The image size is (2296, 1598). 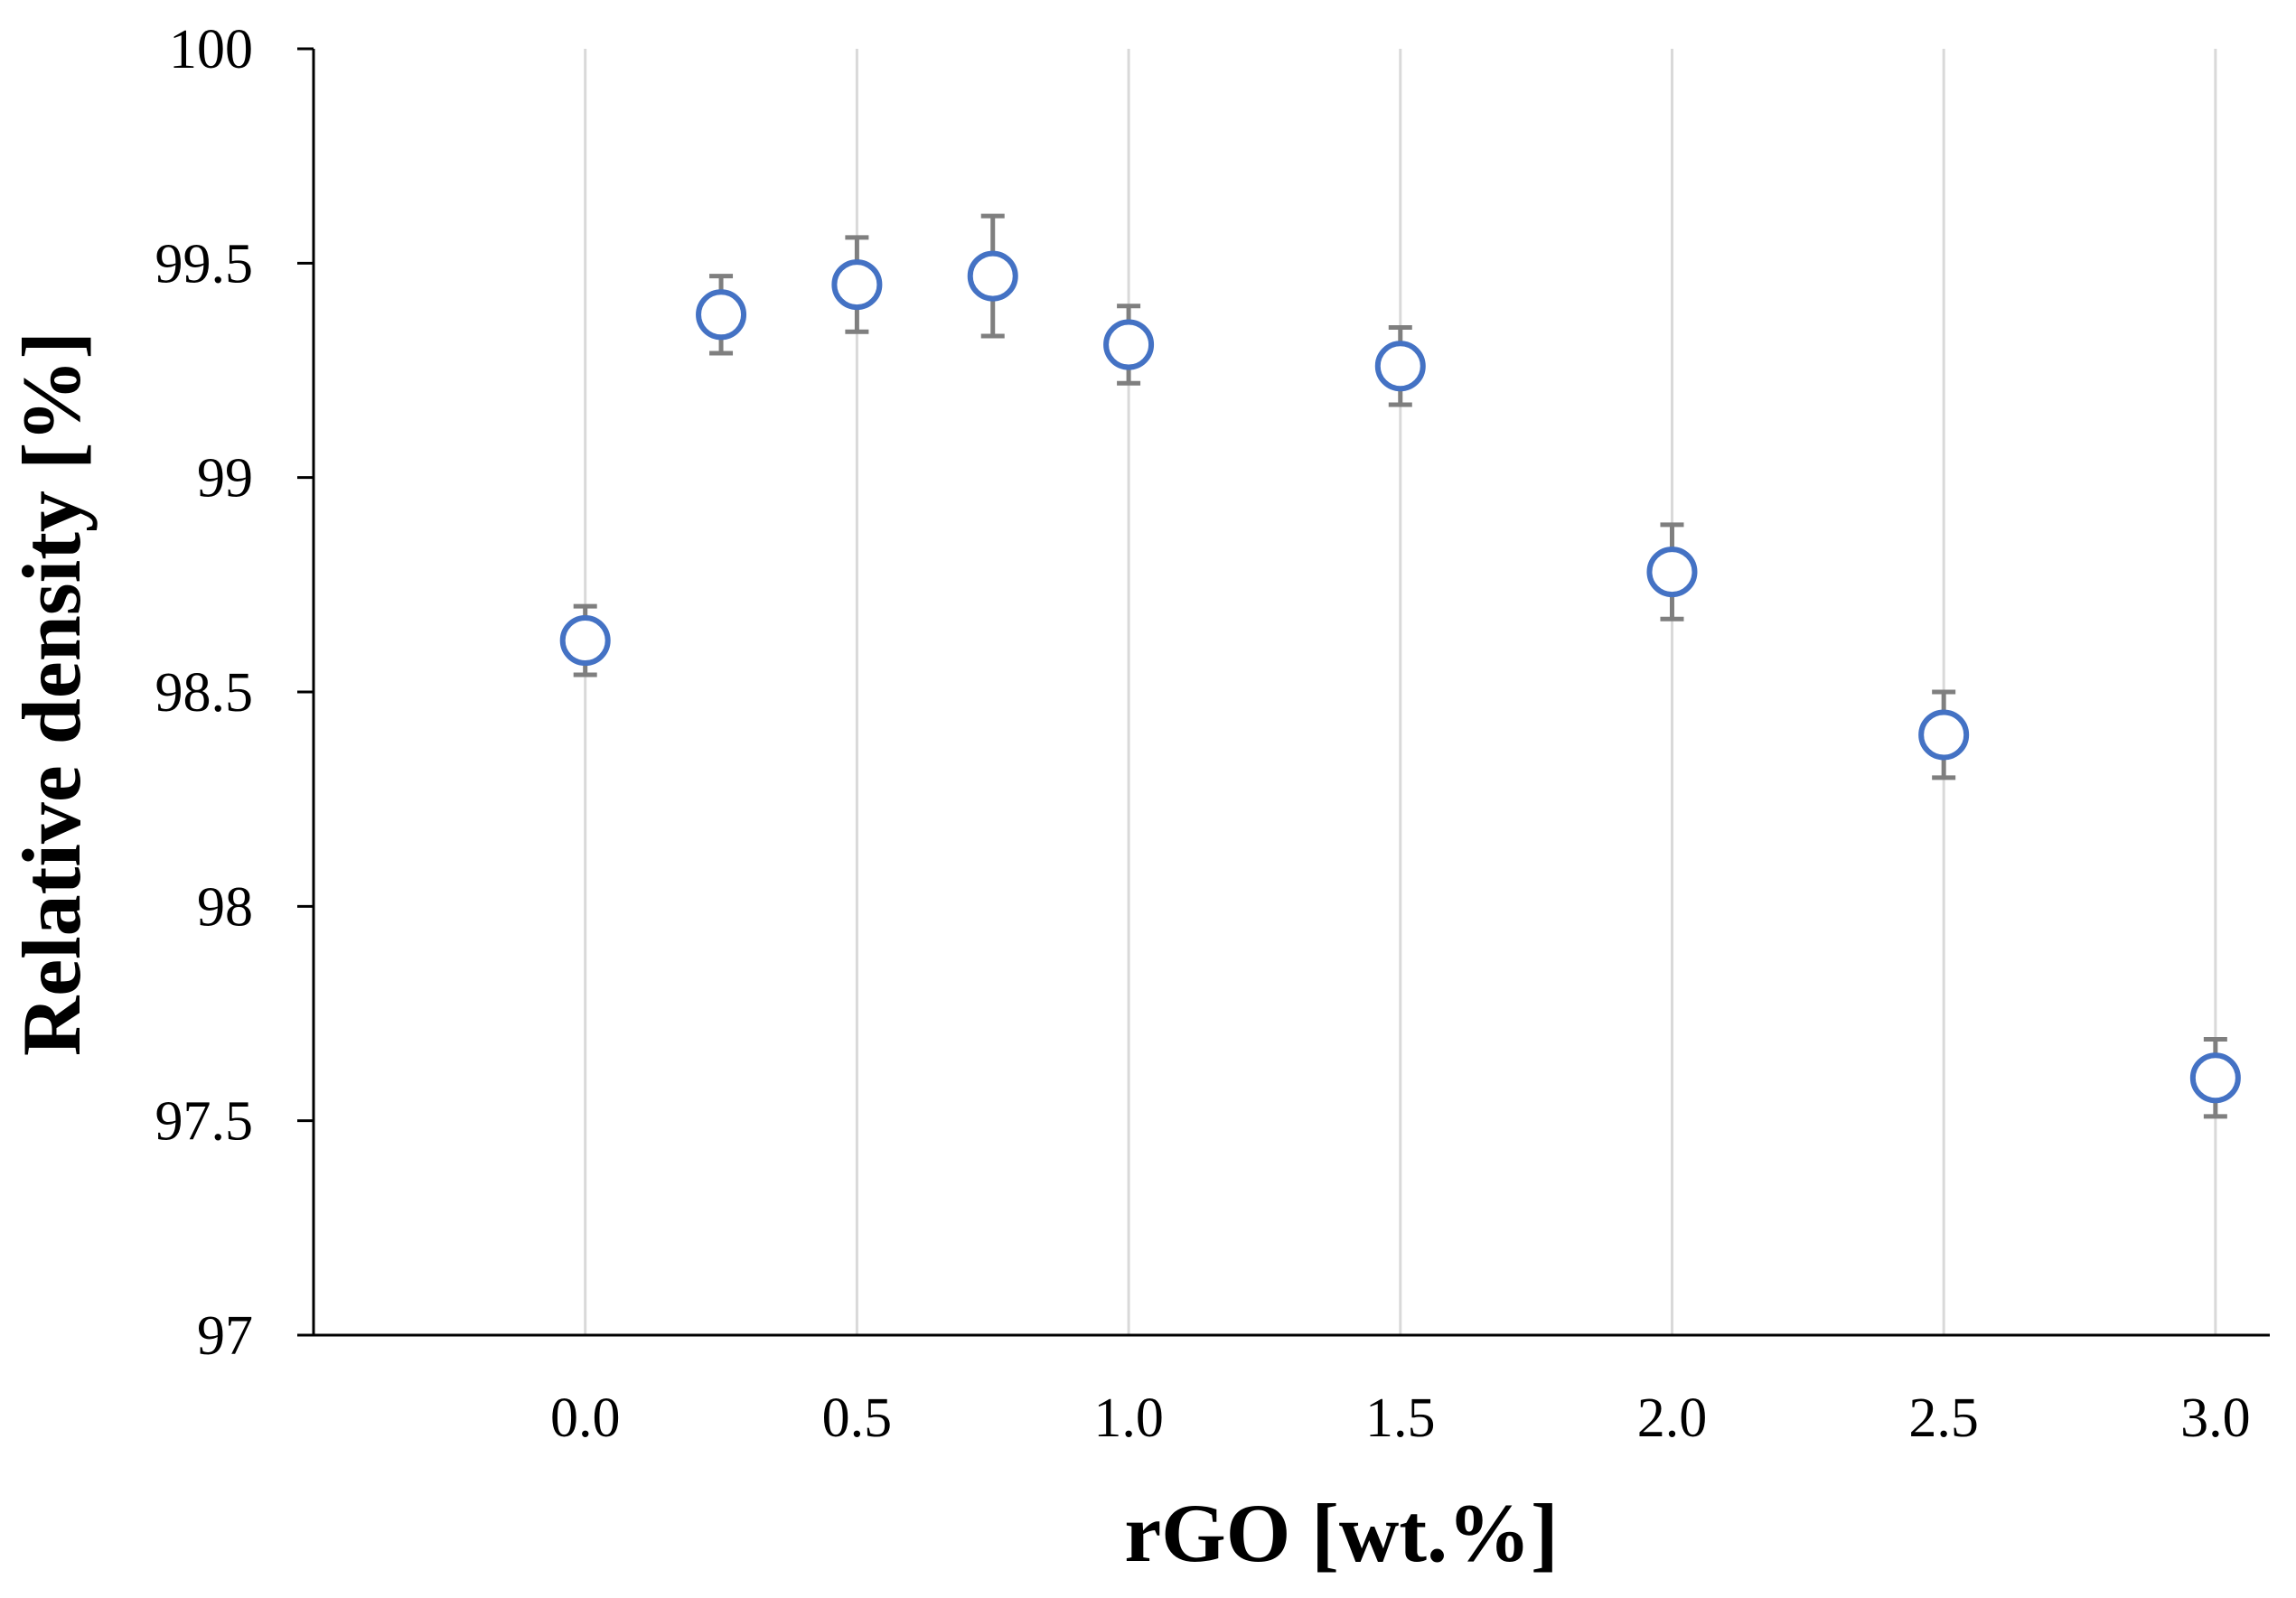 What do you see at coordinates (204, 1122) in the screenshot?
I see `y-tick-label-97.5: 97.5` at bounding box center [204, 1122].